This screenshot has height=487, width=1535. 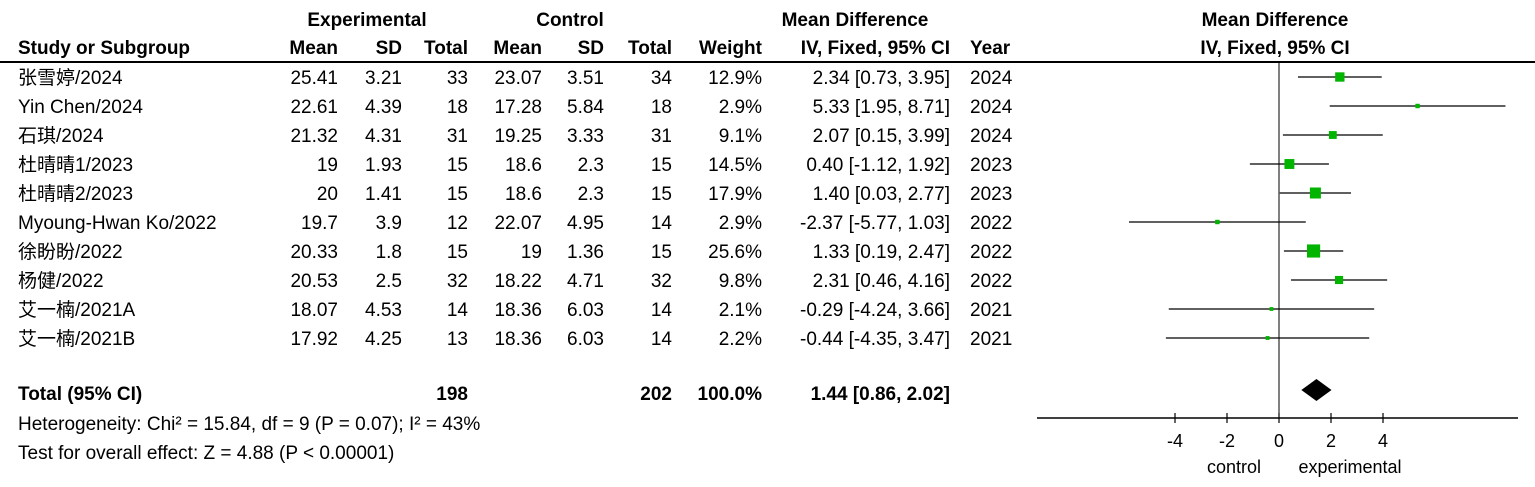 What do you see at coordinates (383, 339) in the screenshot?
I see `row-sd-e: 4.25` at bounding box center [383, 339].